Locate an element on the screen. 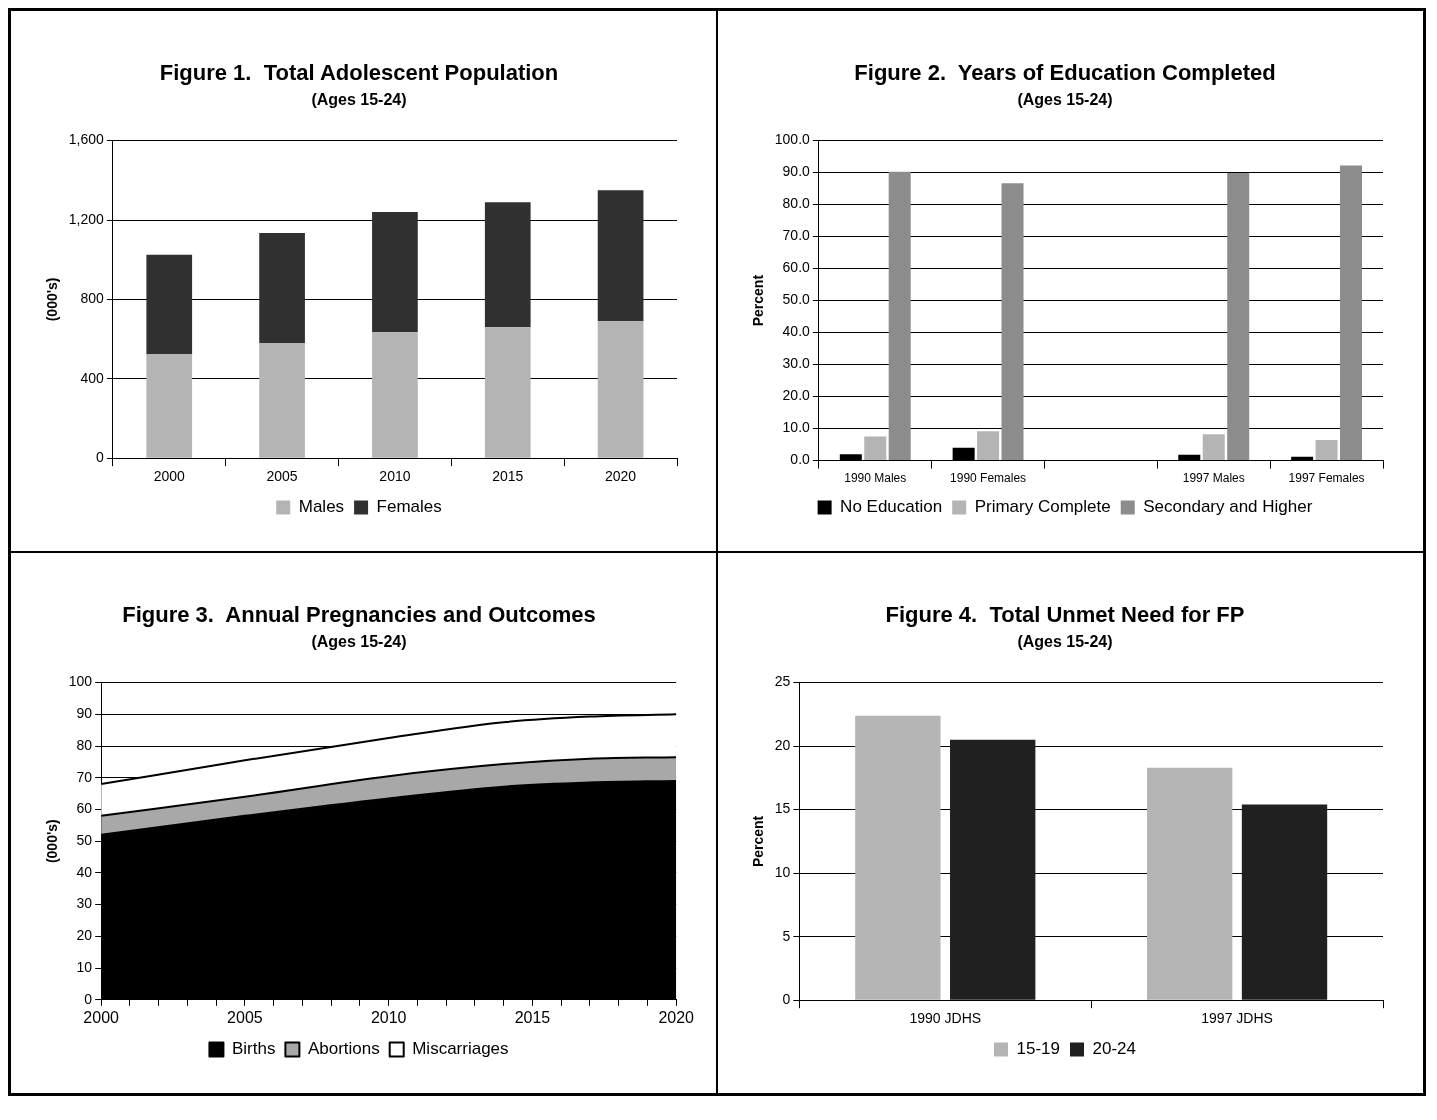 The width and height of the screenshot is (1437, 1120). x-tick-label: 1990 JDHS is located at coordinates (945, 1018).